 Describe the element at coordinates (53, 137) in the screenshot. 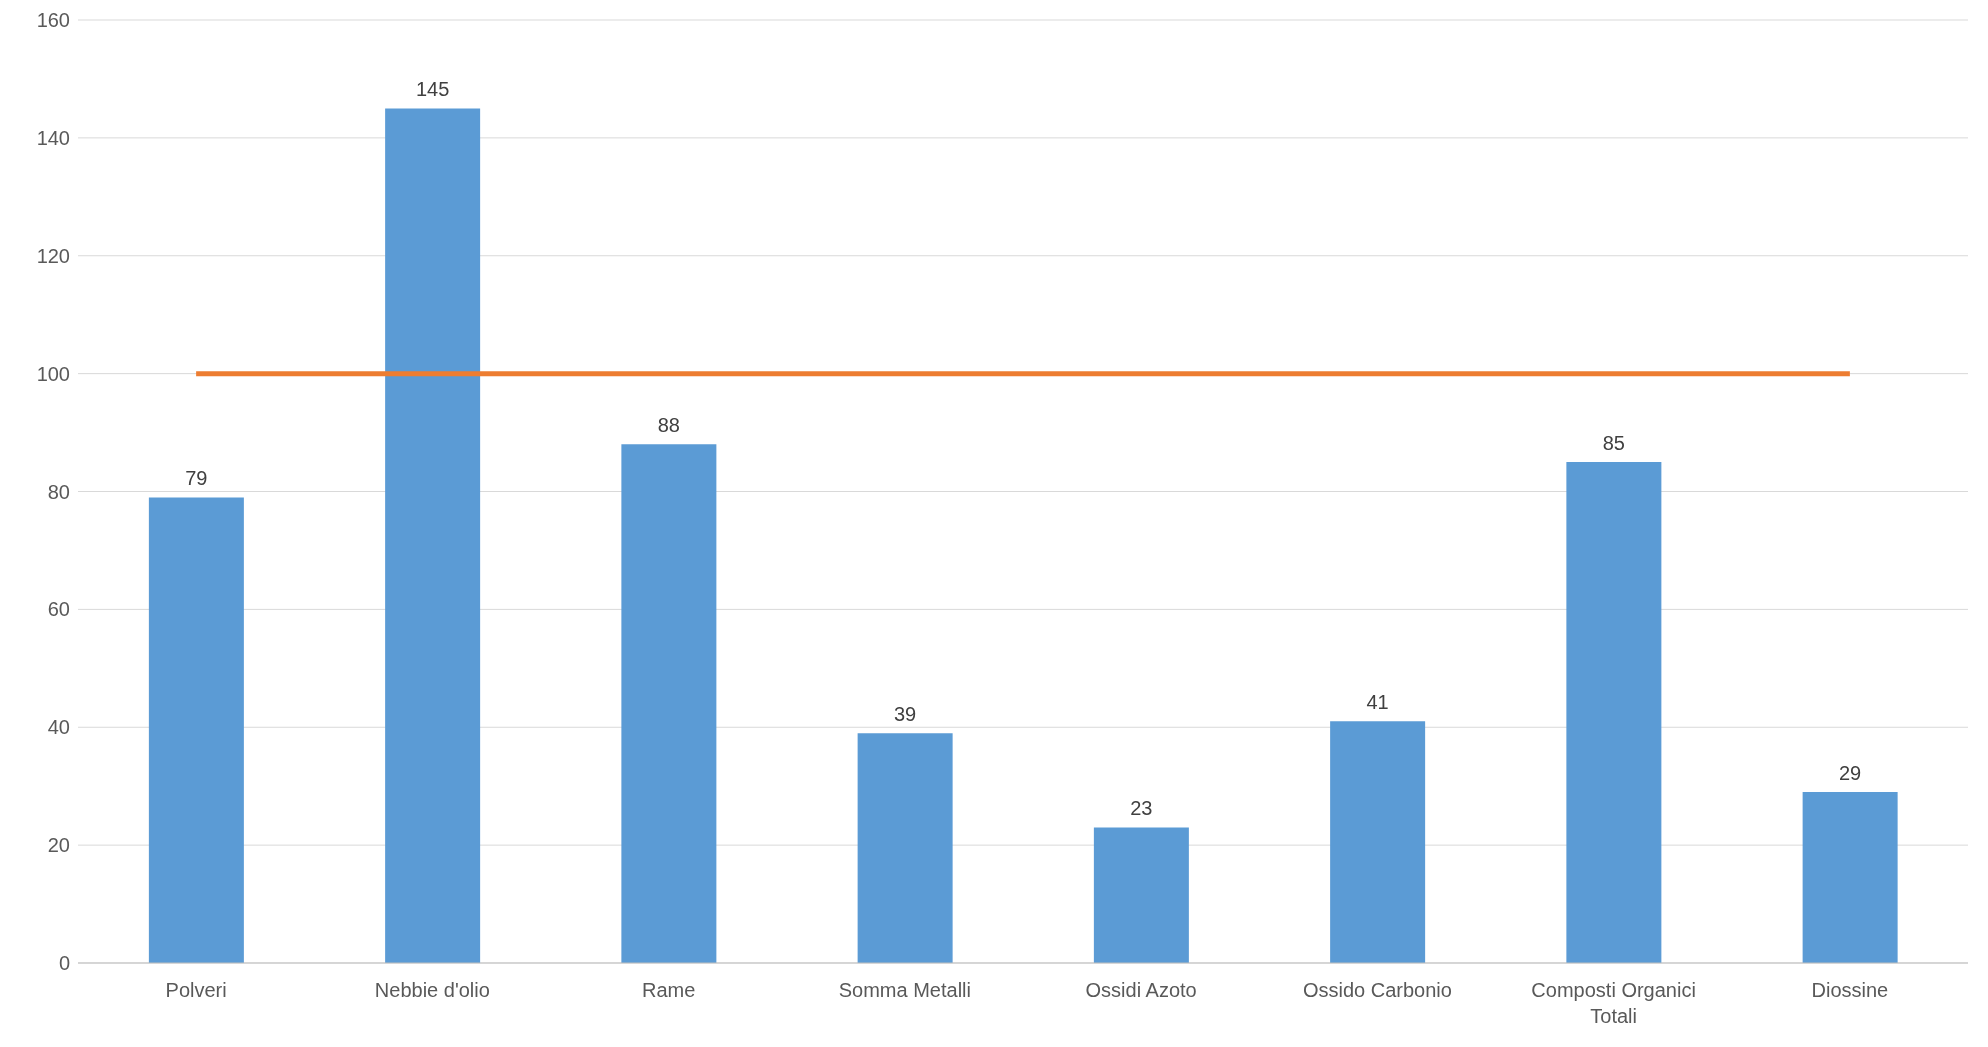

I see `y-tick-label: 140` at that location.